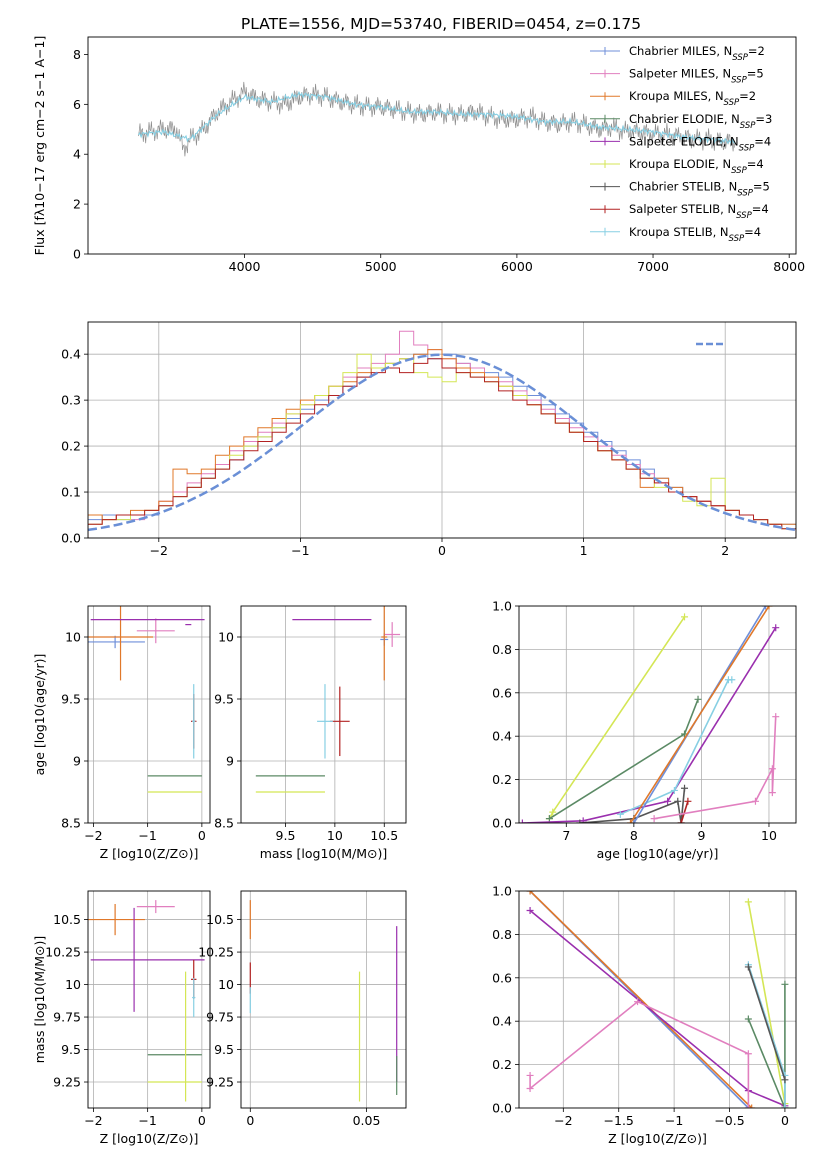 This screenshot has width=819, height=1170. I want to click on panel-mass-vs-EBV: 0 0.05 9.25 9.5 9.75 10 10.25 10.5, so click(302, 1009).